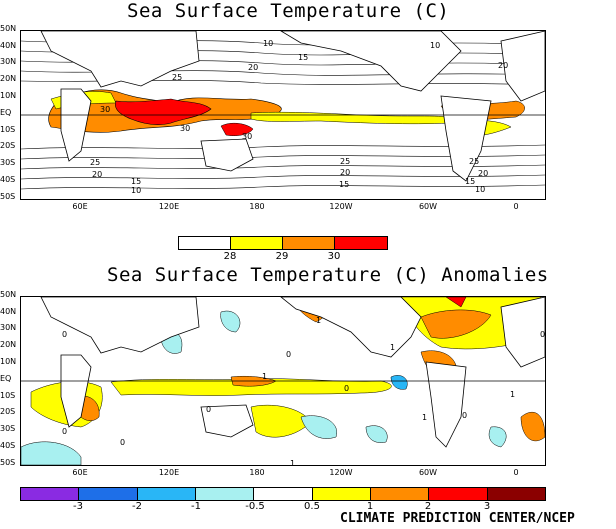 The height and width of the screenshot is (529, 616). Describe the element at coordinates (457, 518) in the screenshot. I see `credit-text: CLIMATE PREDICTION CENTER/NCEP` at that location.